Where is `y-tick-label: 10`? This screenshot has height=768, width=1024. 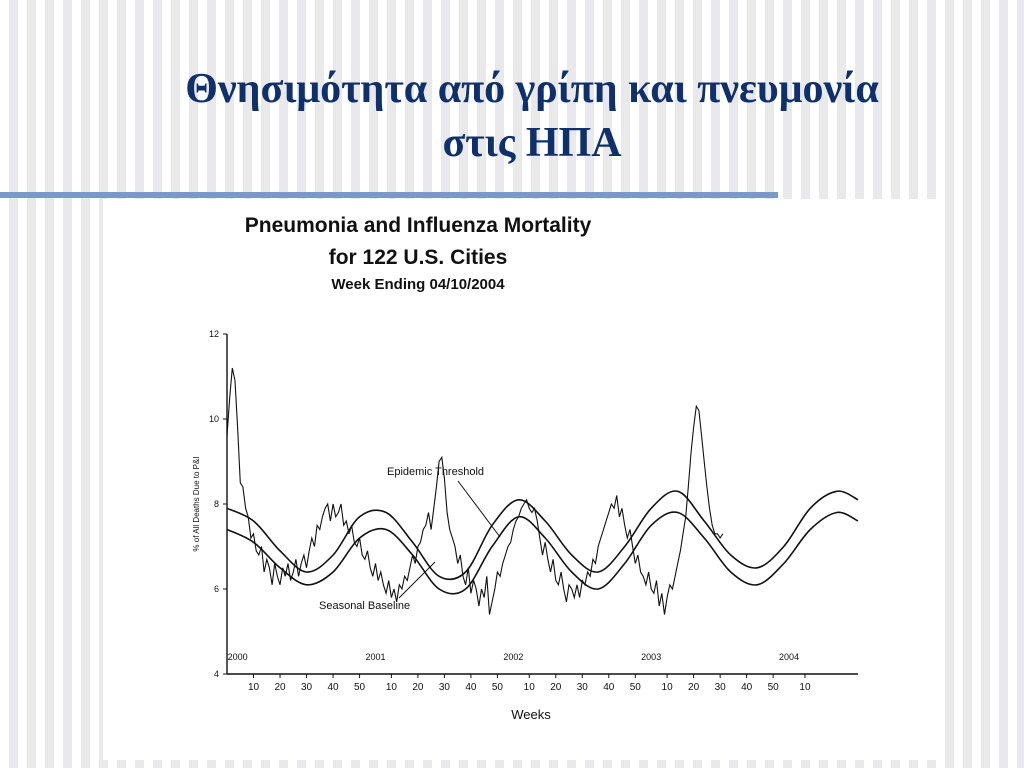 y-tick-label: 10 is located at coordinates (214, 419).